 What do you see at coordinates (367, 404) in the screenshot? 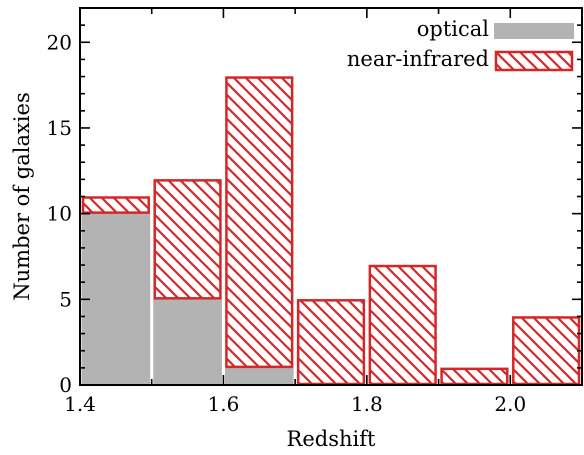
I see `x-tick-label: 1.8` at bounding box center [367, 404].